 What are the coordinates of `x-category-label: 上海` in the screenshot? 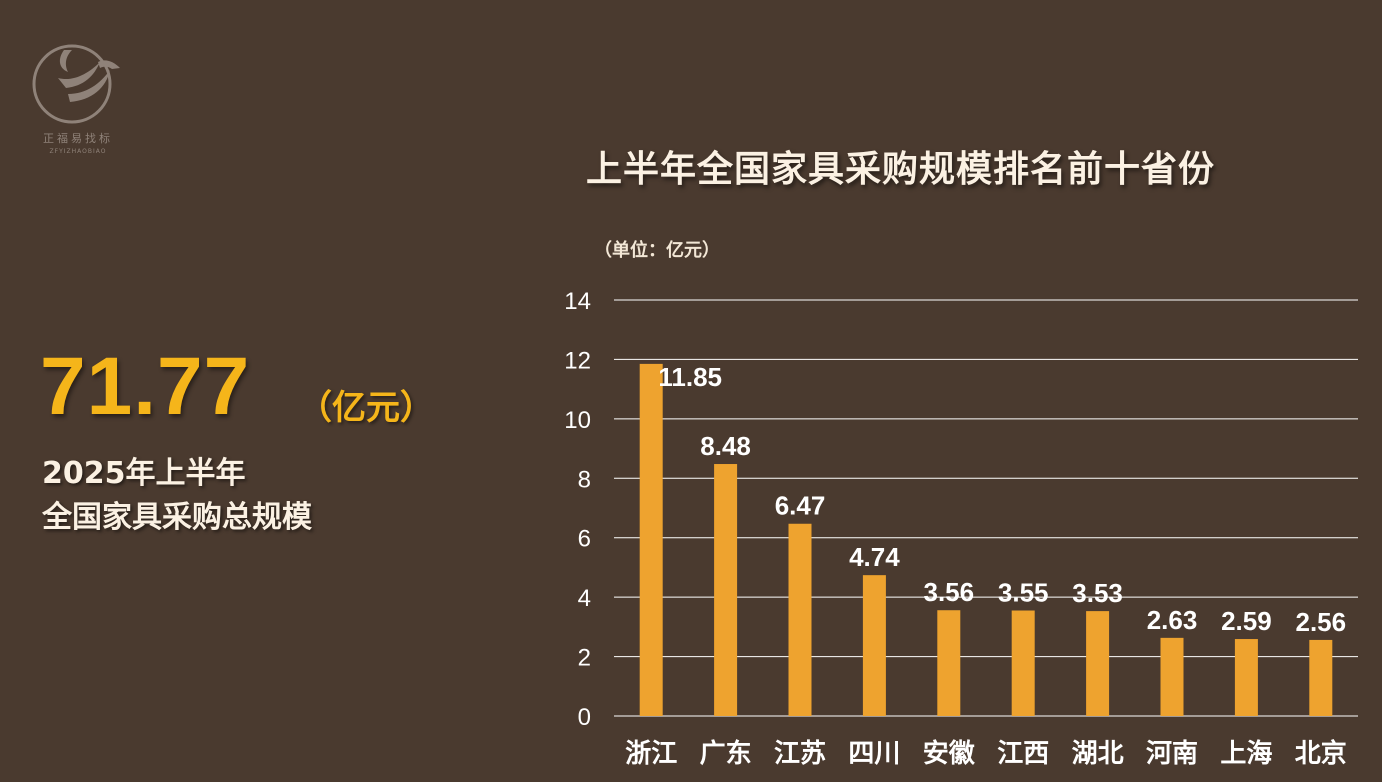 It's located at (1246, 754).